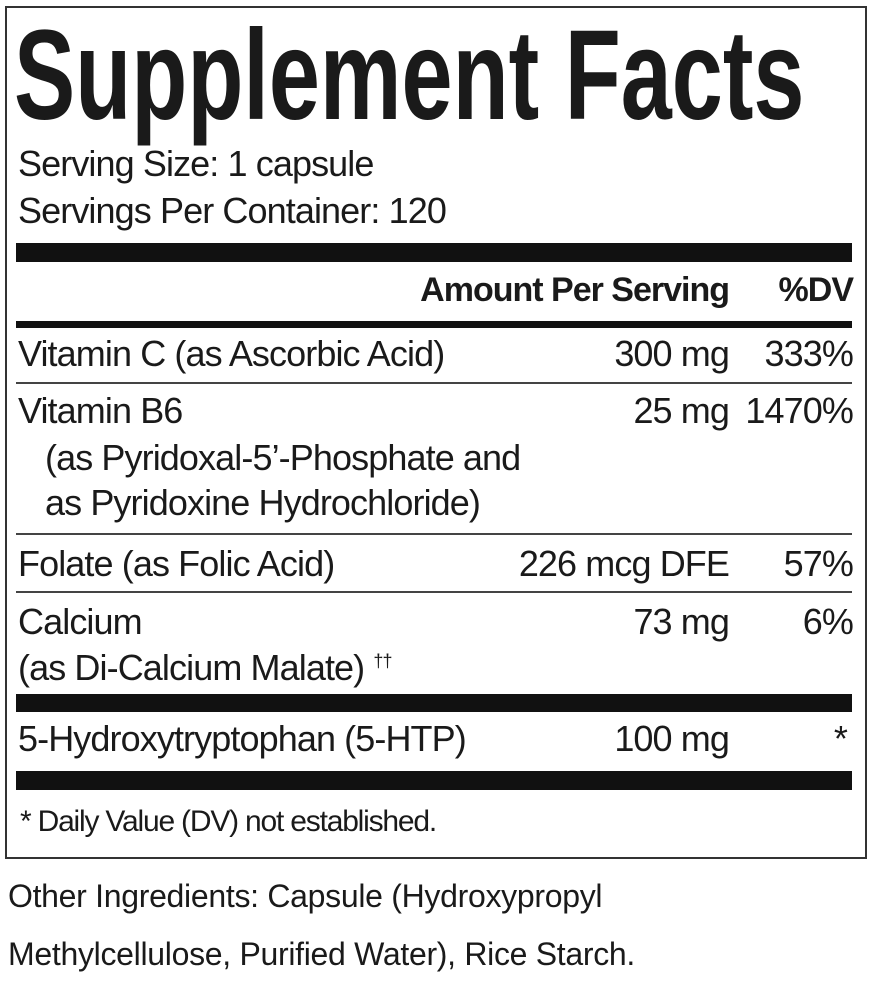 The height and width of the screenshot is (1000, 887). I want to click on nutrient-name: 5-Hydroxytryptophan (5-HTP), so click(242, 738).